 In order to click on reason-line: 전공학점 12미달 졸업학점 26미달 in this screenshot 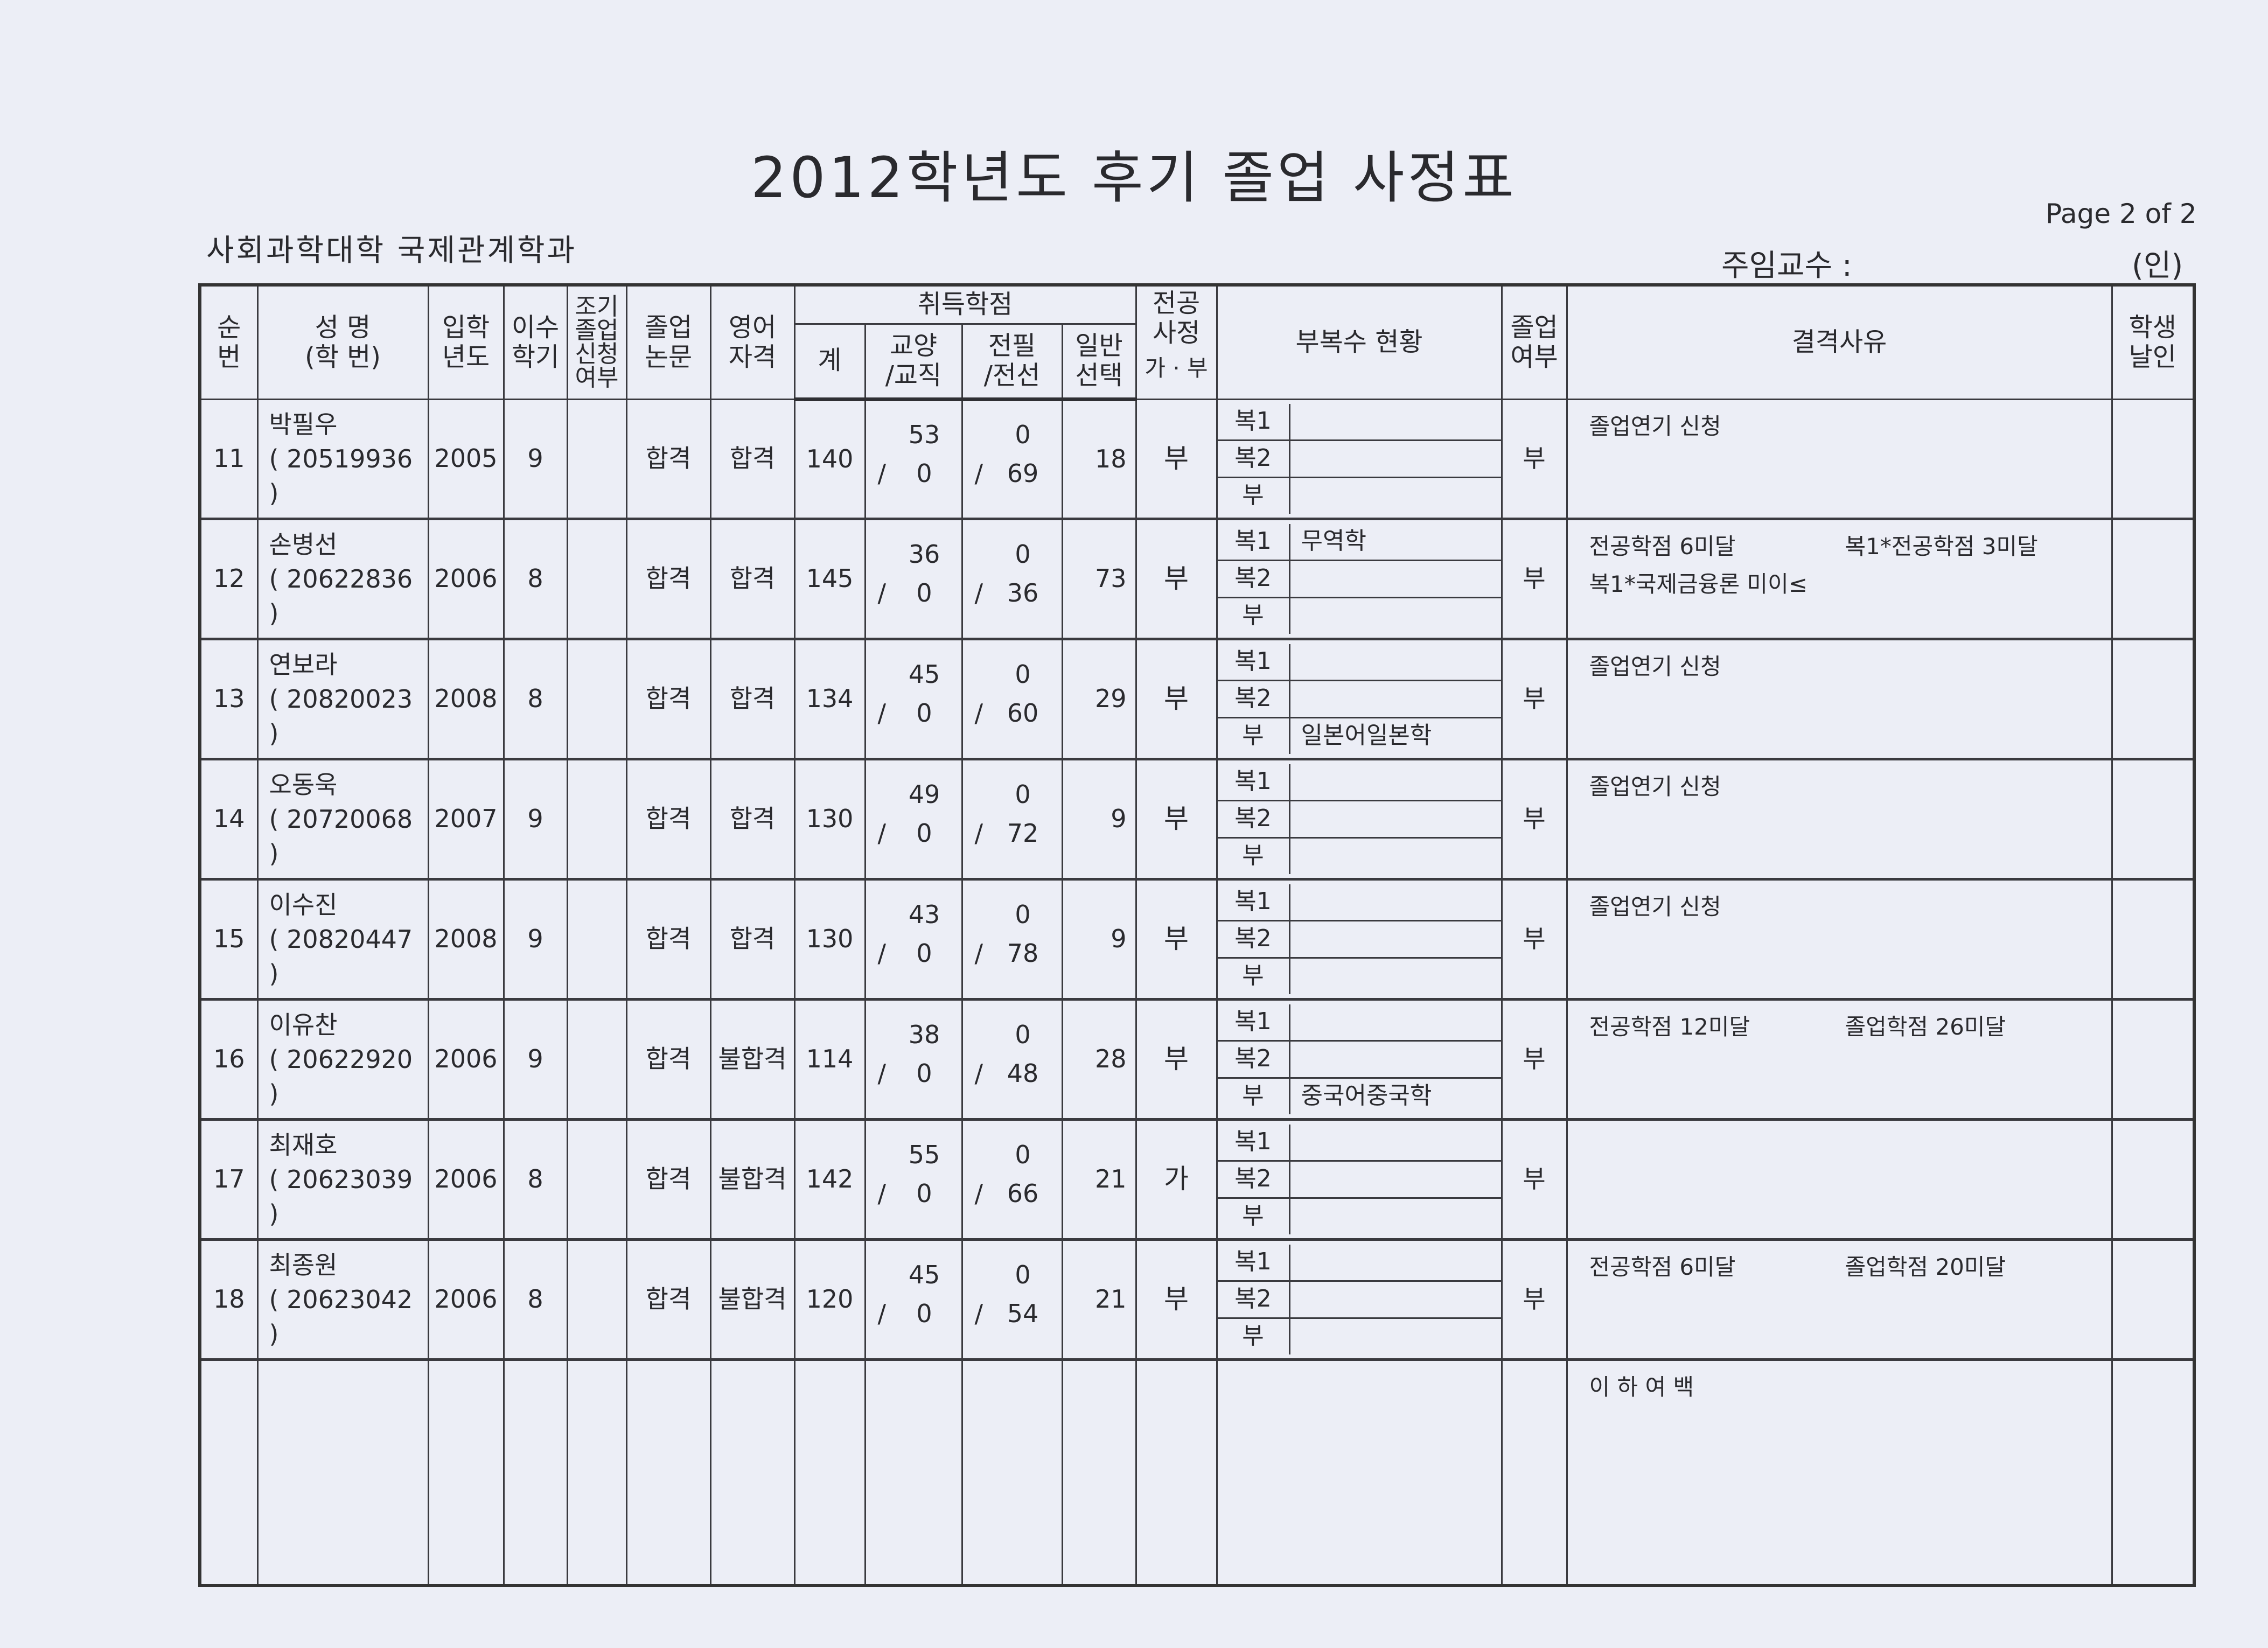, I will do `click(1850, 1027)`.